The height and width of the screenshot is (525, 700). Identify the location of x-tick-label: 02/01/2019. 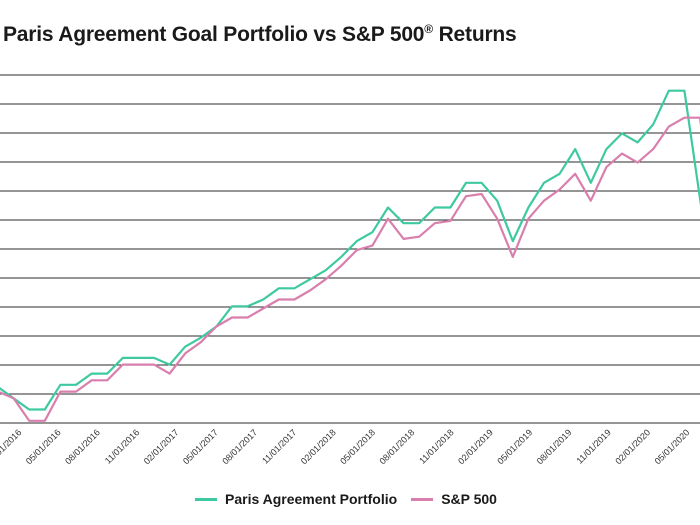
(475, 446).